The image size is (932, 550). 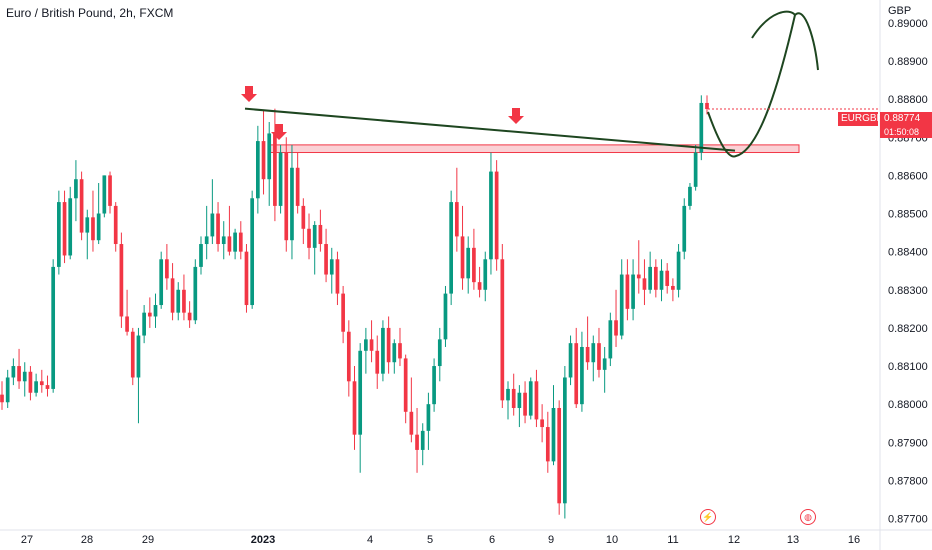 I want to click on economic-event-icon: ◍, so click(x=808, y=517).